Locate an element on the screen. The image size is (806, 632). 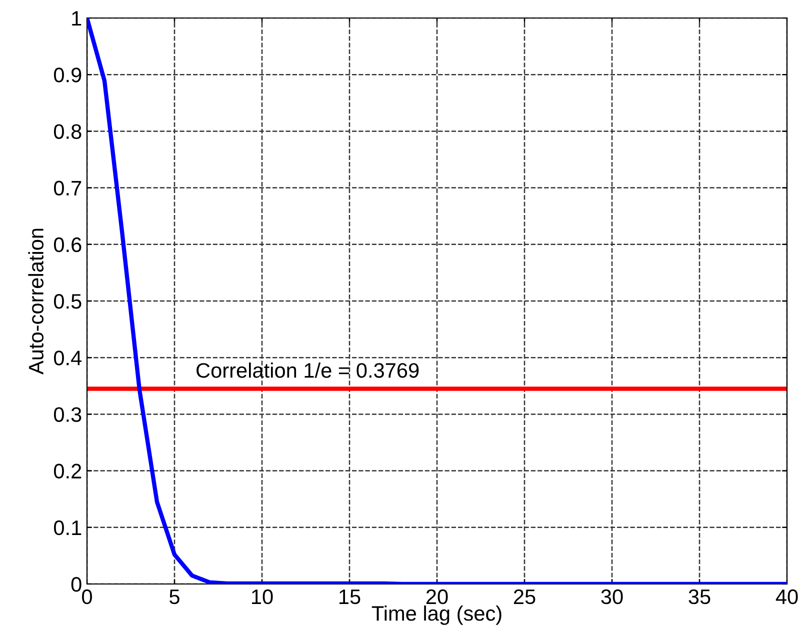
y-tick-label: 0.1 is located at coordinates (68, 528).